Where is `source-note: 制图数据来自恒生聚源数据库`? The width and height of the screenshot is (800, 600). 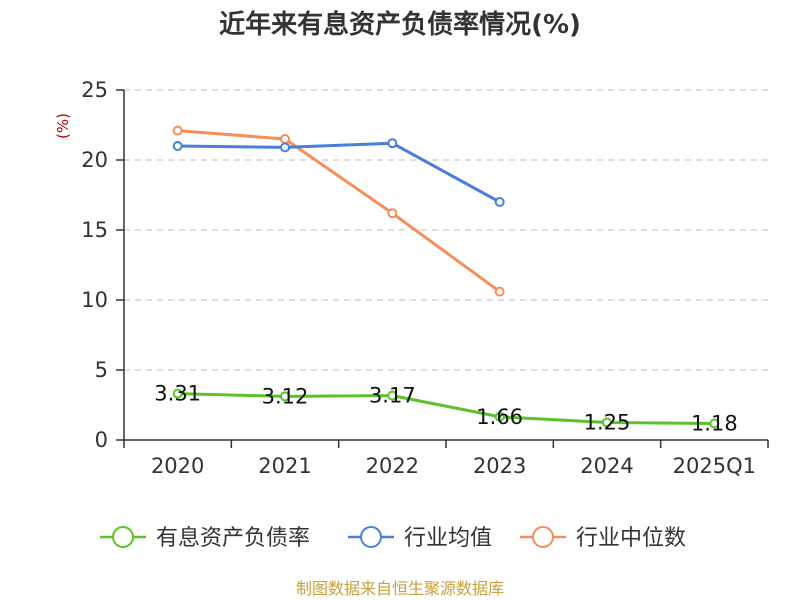 source-note: 制图数据来自恒生聚源数据库 is located at coordinates (400, 588).